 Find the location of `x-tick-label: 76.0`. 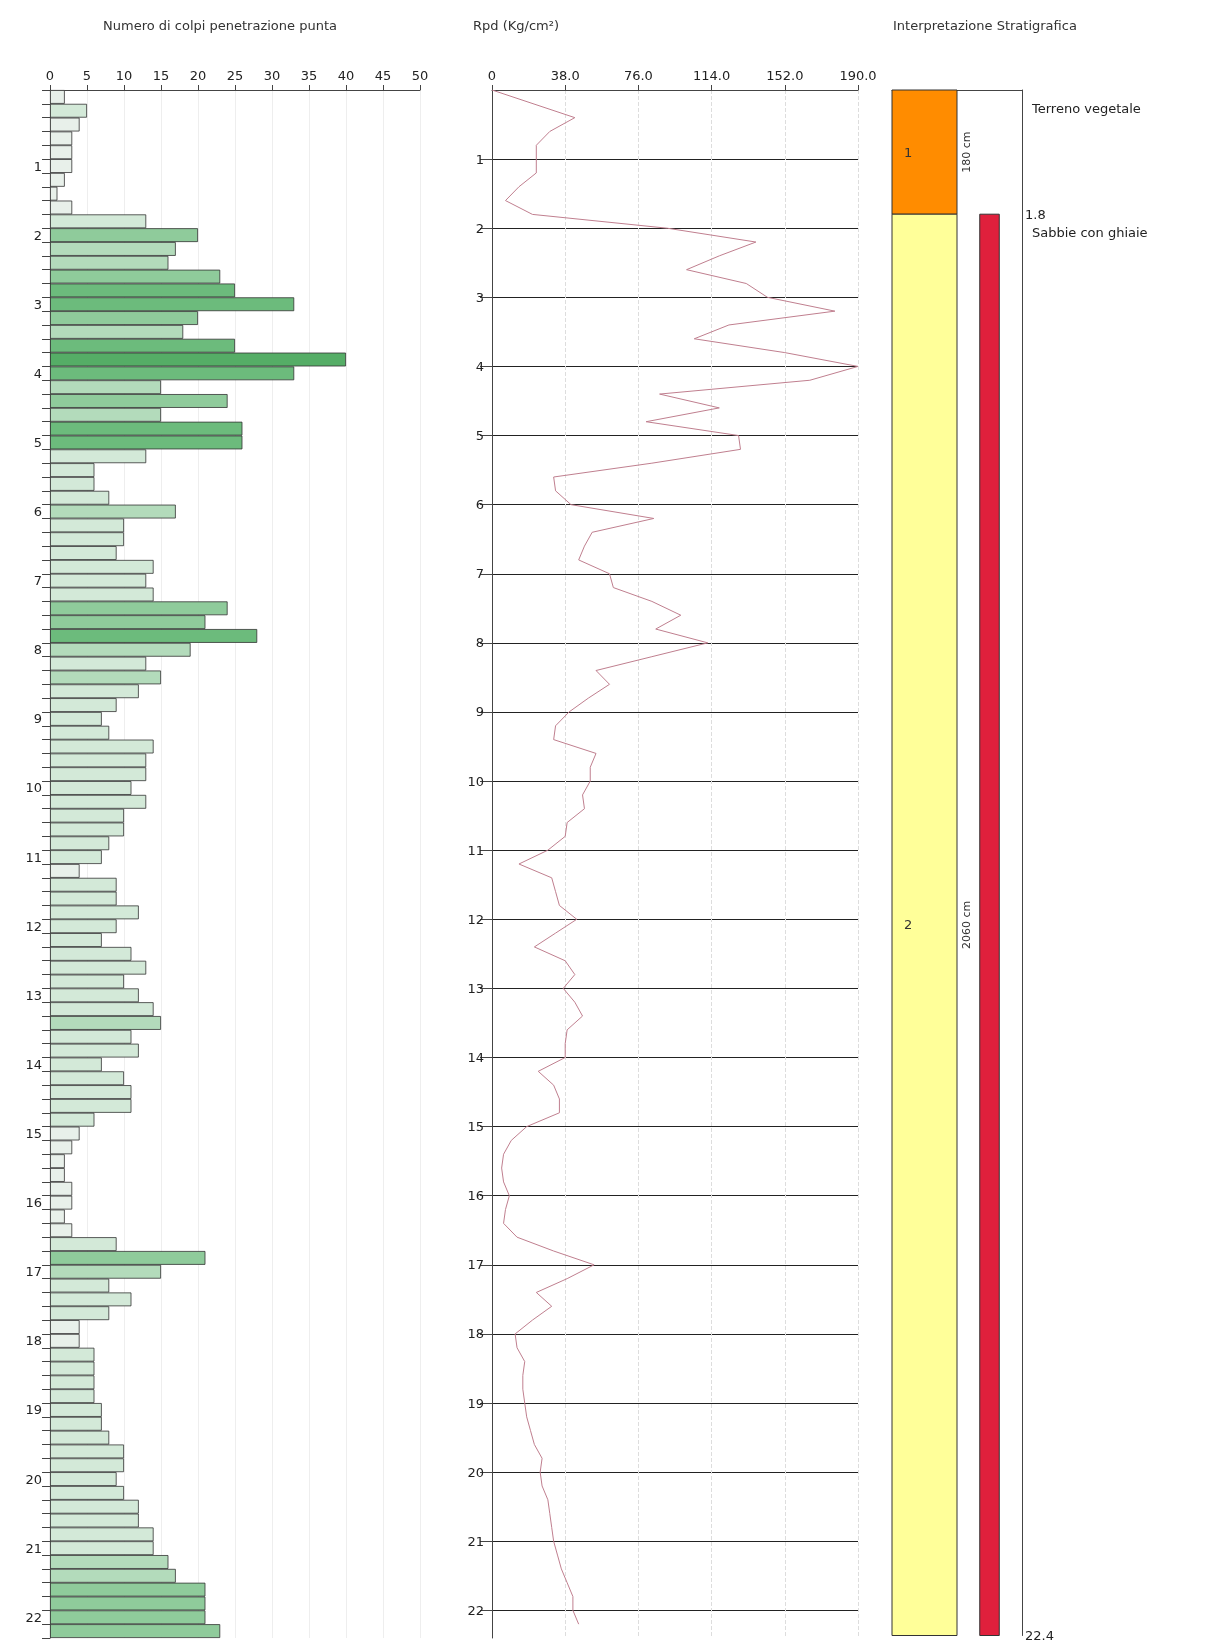

x-tick-label: 76.0 is located at coordinates (638, 75).